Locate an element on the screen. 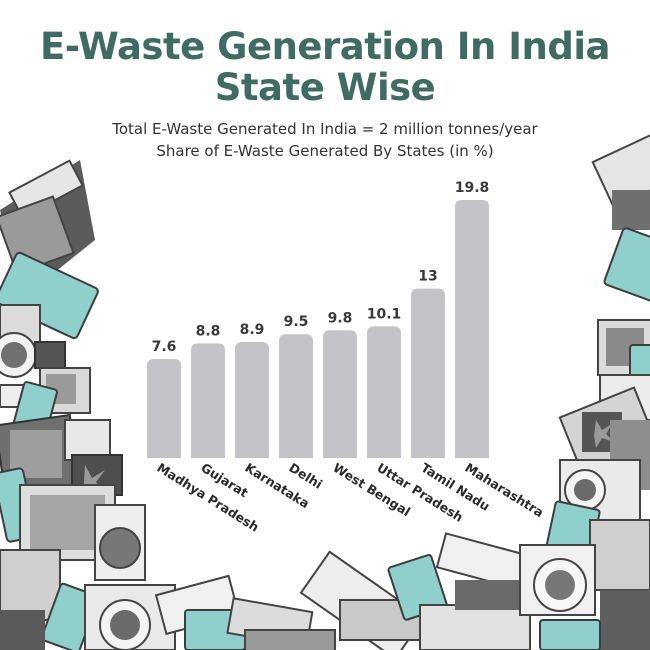 The image size is (650, 650). value-label: 9.8 is located at coordinates (340, 318).